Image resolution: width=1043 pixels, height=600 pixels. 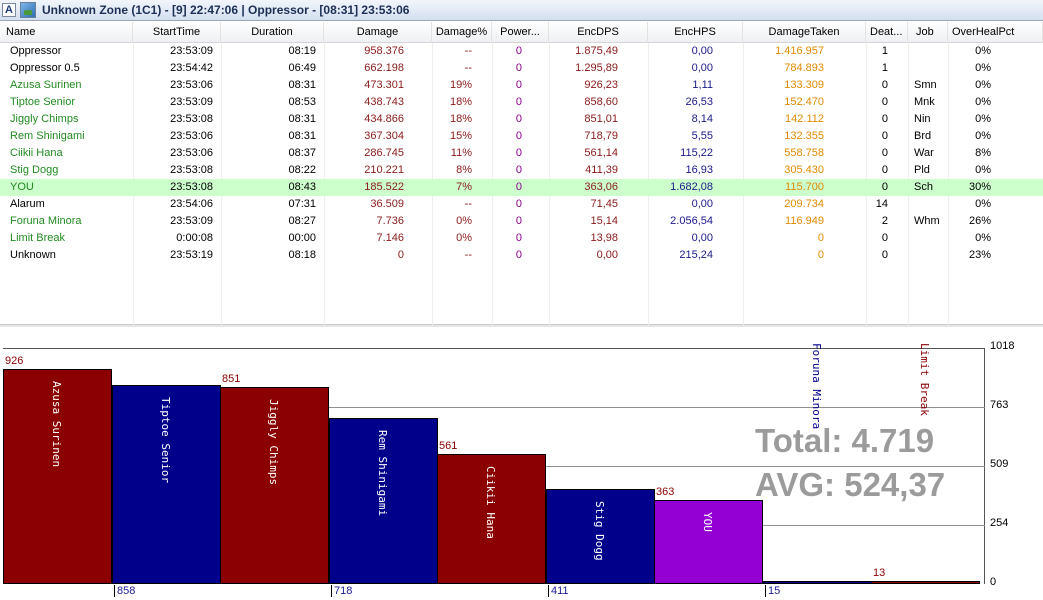 I want to click on cell-encdps: 1.295,89, so click(x=596, y=68).